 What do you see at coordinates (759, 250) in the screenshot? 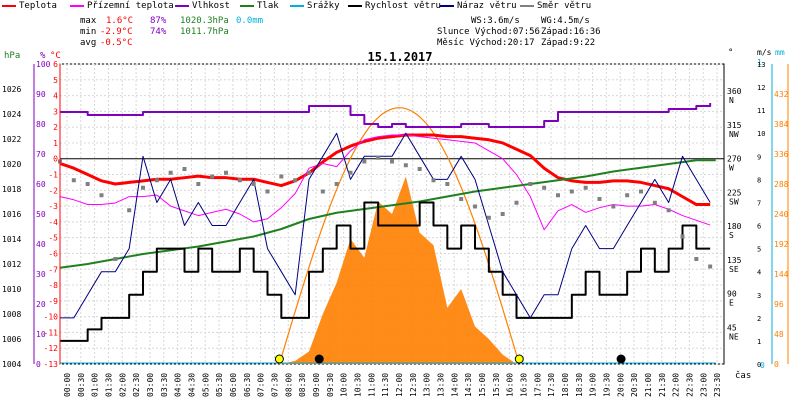
I see `wind-tick-5: 5` at bounding box center [759, 250].